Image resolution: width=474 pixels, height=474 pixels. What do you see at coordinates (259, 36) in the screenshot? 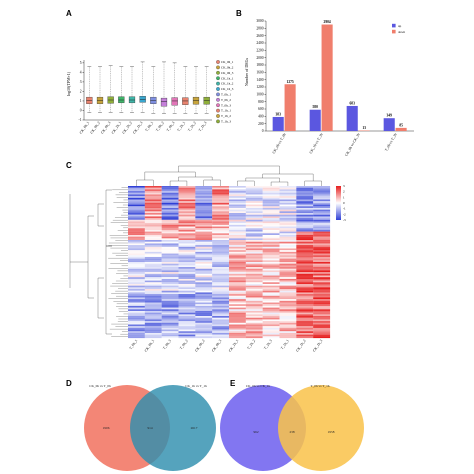
I see `b-ytick-label: 2600` at bounding box center [259, 36].